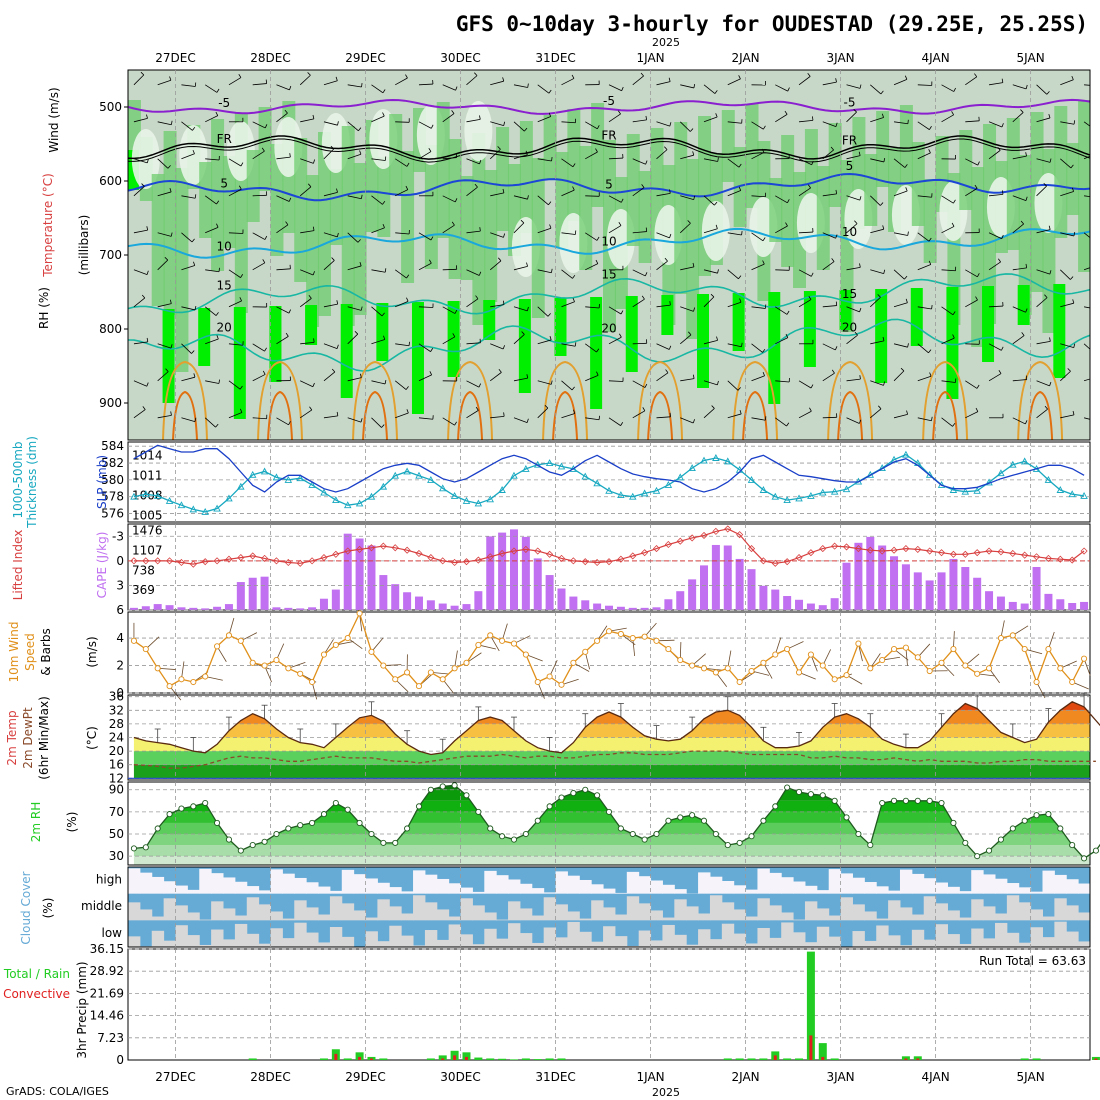 This screenshot has width=1100, height=1100. Describe the element at coordinates (478, 131) in the screenshot. I see `rh-dry-cell` at that location.